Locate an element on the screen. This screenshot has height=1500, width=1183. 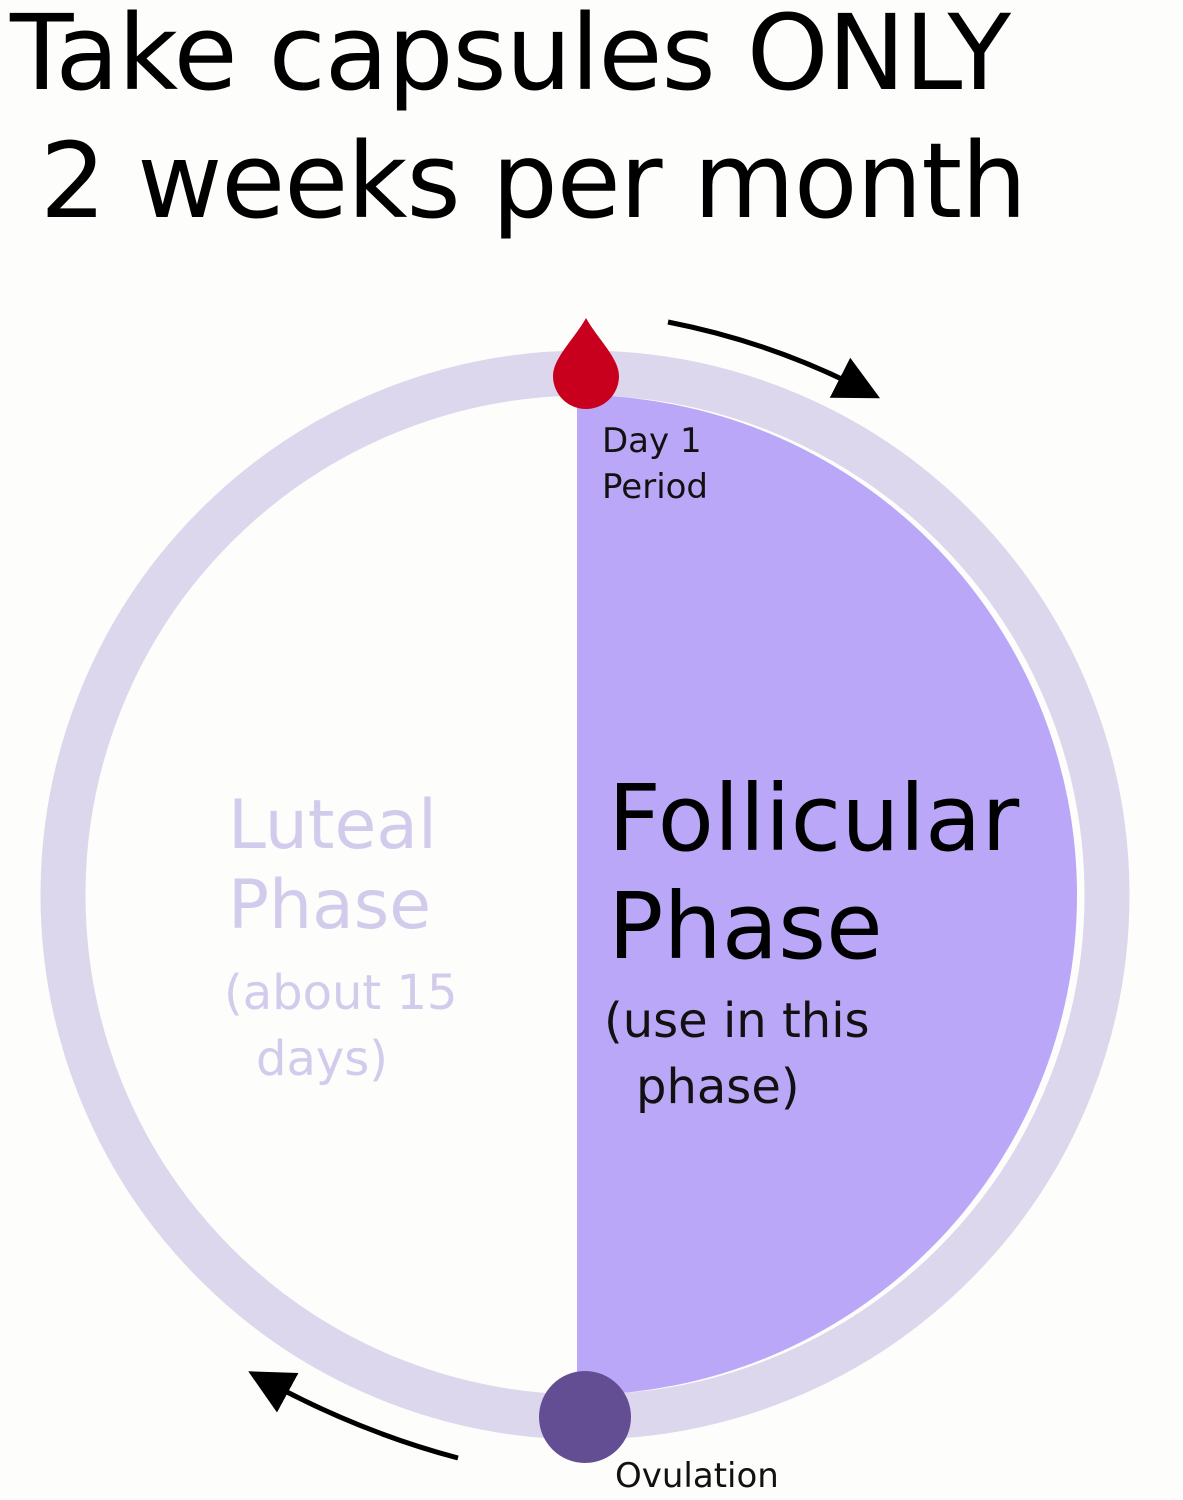
follicular-phase-title: Follicular Phase is located at coordinates (813, 873).